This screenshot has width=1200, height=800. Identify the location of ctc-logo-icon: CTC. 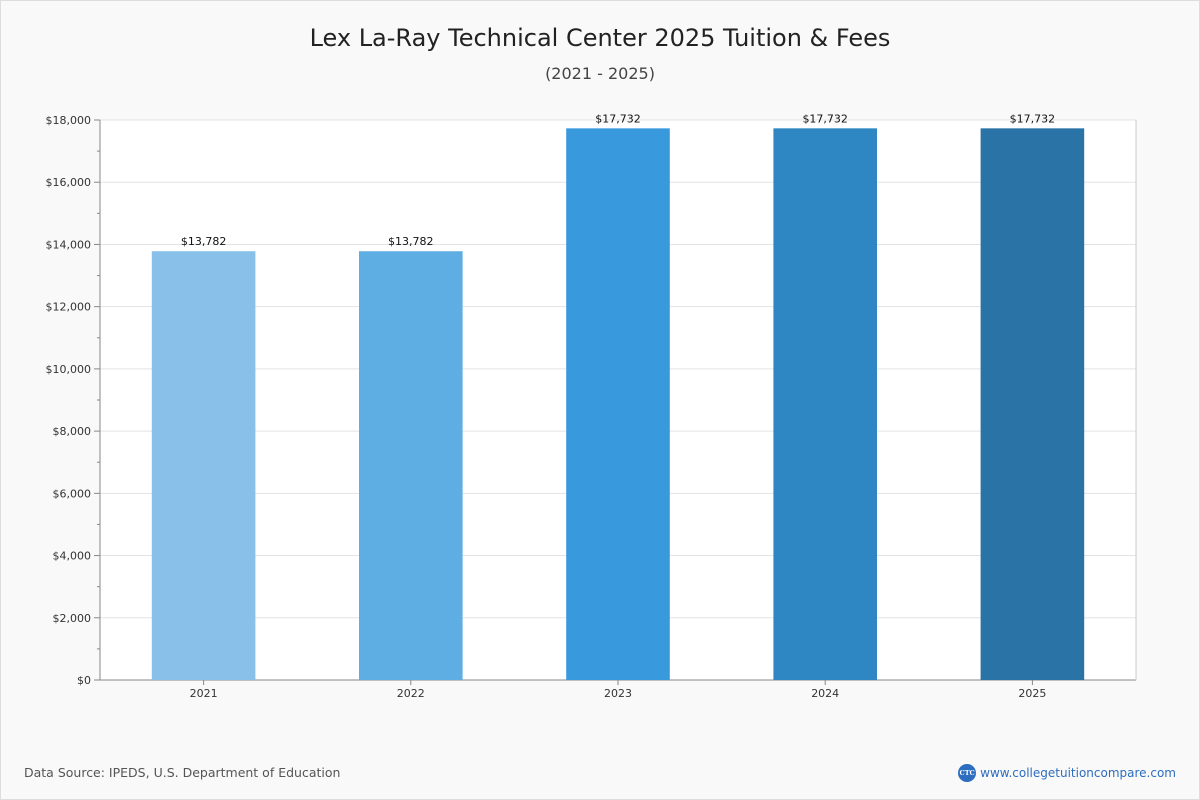
(967, 773).